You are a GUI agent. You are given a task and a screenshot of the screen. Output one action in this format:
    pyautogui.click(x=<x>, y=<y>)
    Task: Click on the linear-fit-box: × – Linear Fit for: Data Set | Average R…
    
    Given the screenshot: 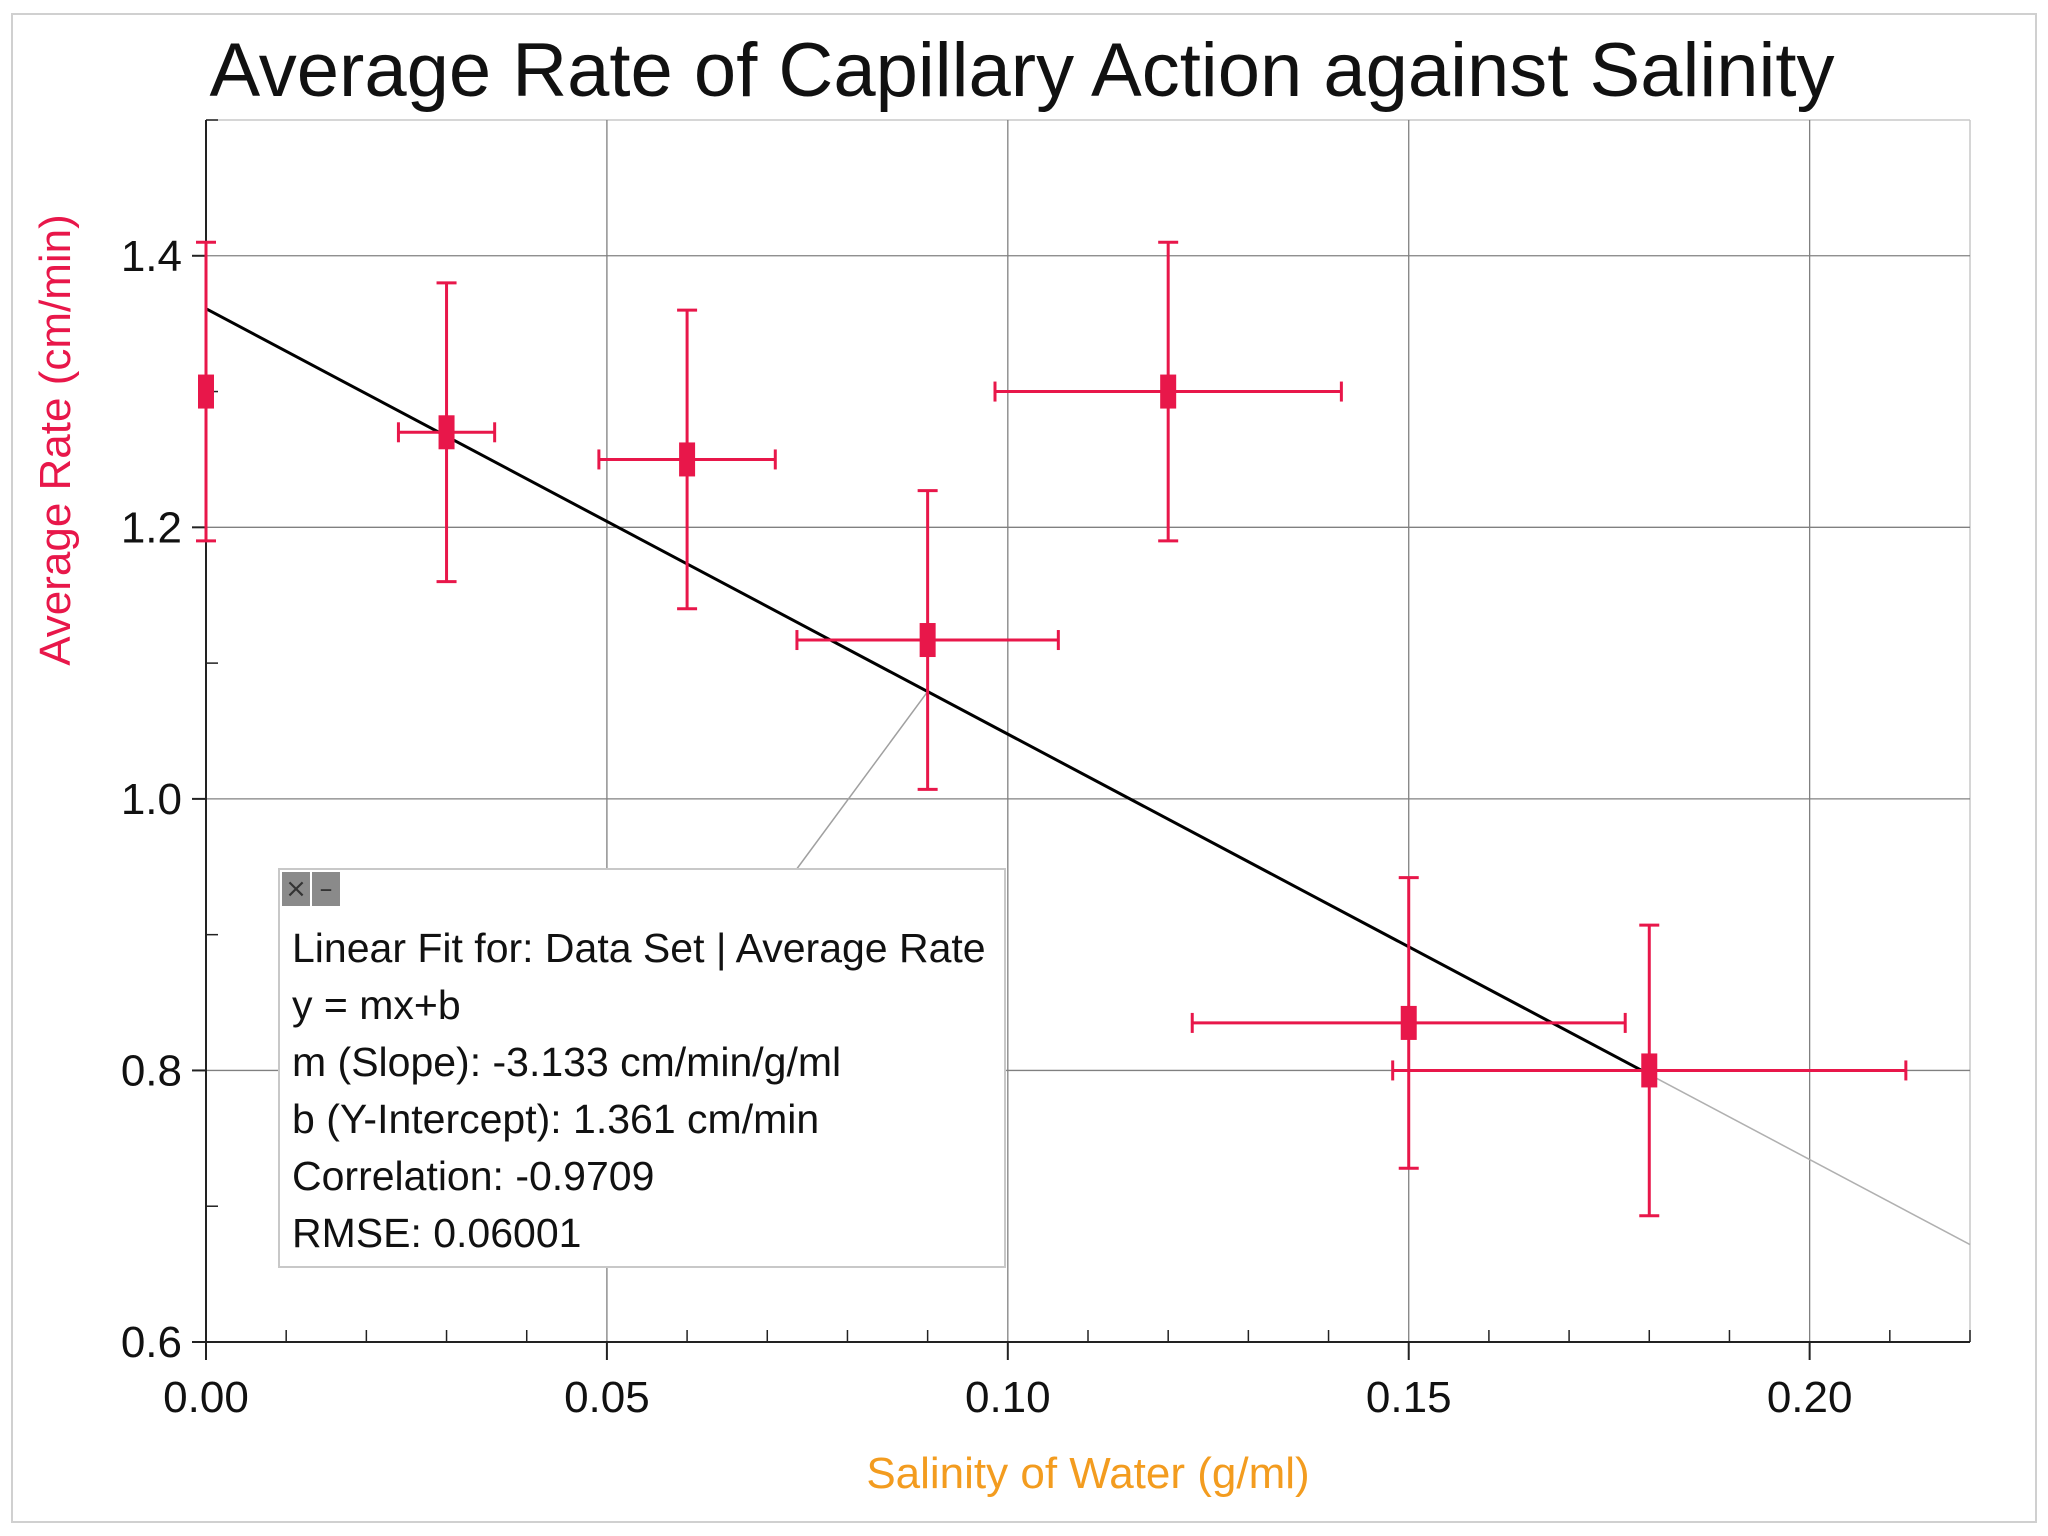 What is the action you would take?
    pyautogui.click(x=642, y=1068)
    